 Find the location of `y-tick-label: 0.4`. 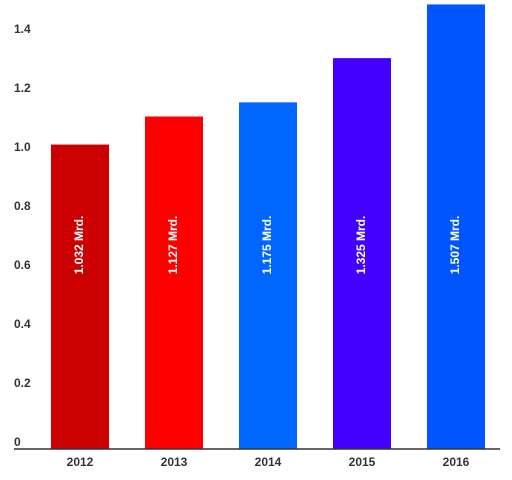

y-tick-label: 0.4 is located at coordinates (22, 324).